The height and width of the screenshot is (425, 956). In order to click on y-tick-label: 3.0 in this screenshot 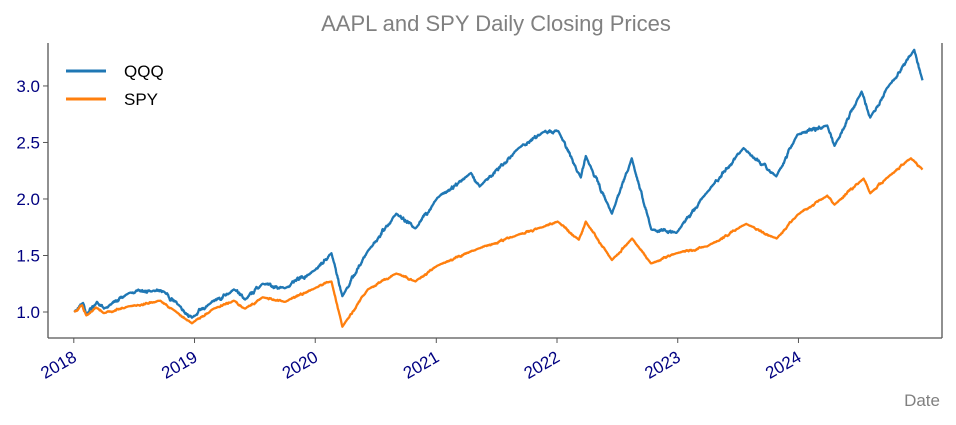, I will do `click(28, 86)`.